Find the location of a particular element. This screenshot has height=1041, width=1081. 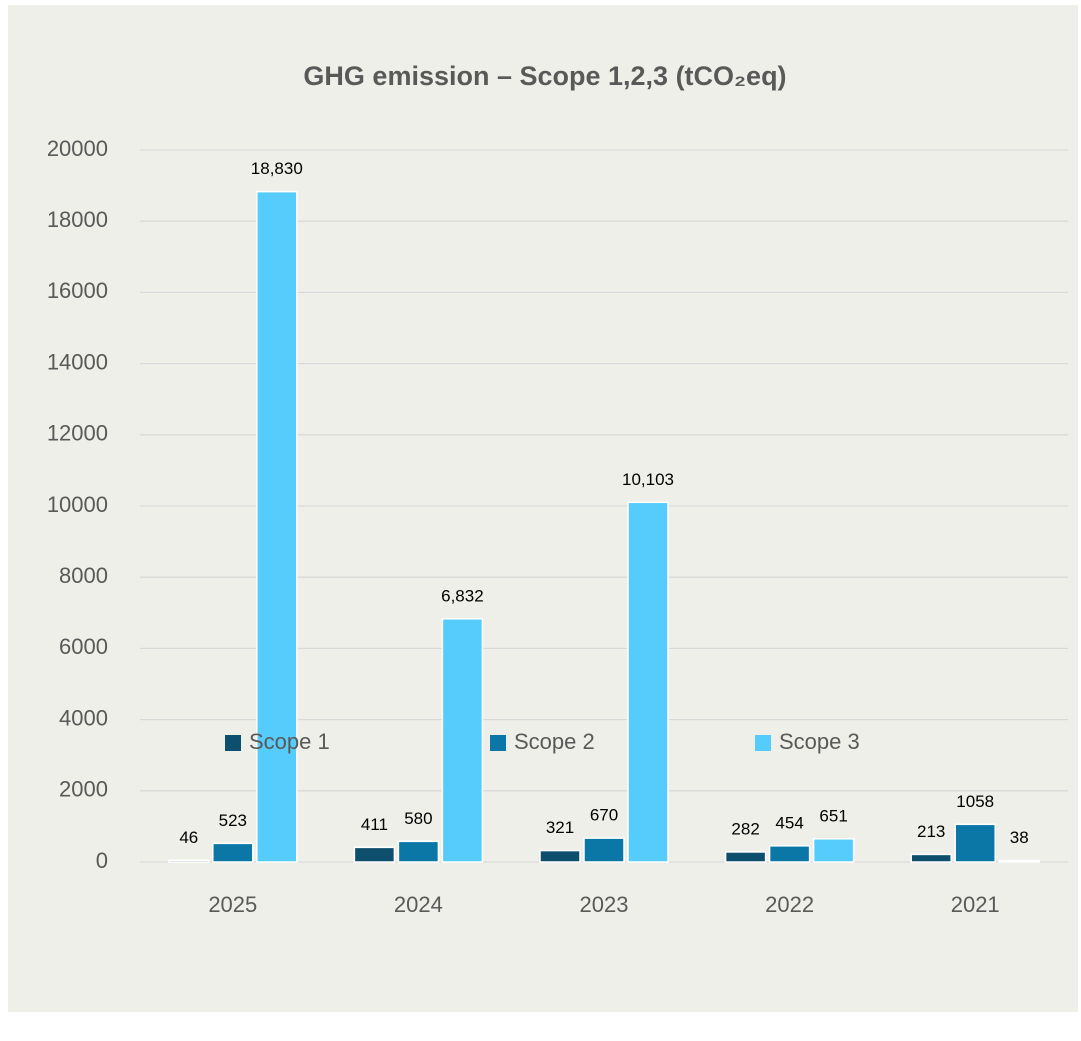

y-tick-label: 2000 is located at coordinates (83, 789).